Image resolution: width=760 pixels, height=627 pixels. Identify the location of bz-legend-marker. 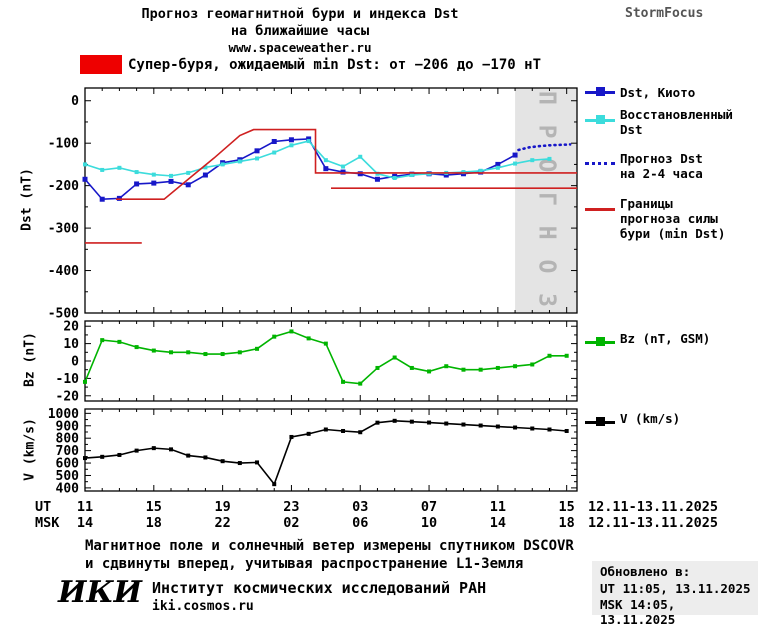
(600, 342).